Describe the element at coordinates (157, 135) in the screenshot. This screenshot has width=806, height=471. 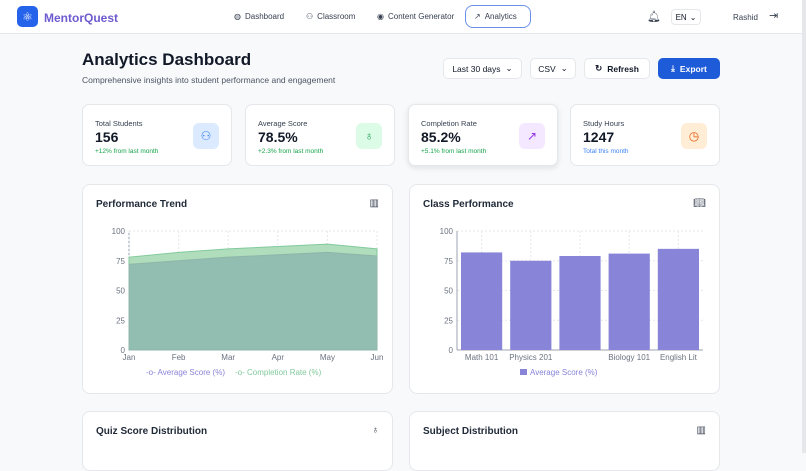
I see `stat-total-students: Total Students 156 +12% from last month ⚇` at that location.